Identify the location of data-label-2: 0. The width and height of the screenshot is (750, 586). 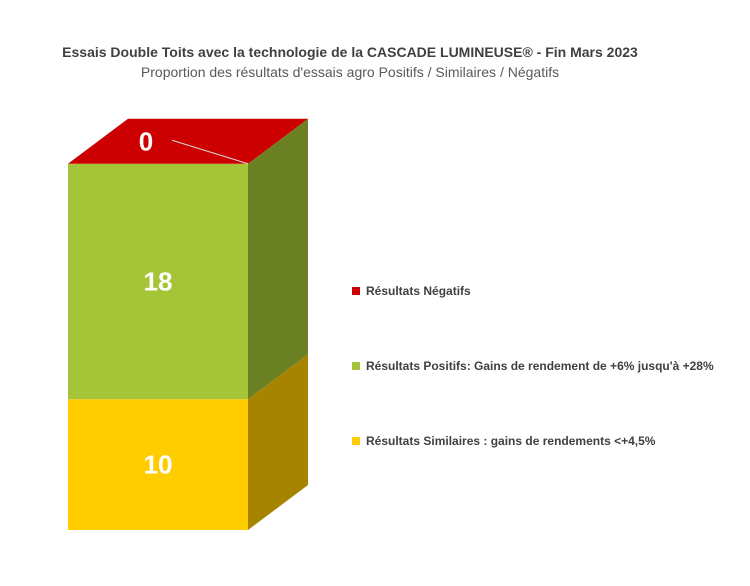
(146, 141).